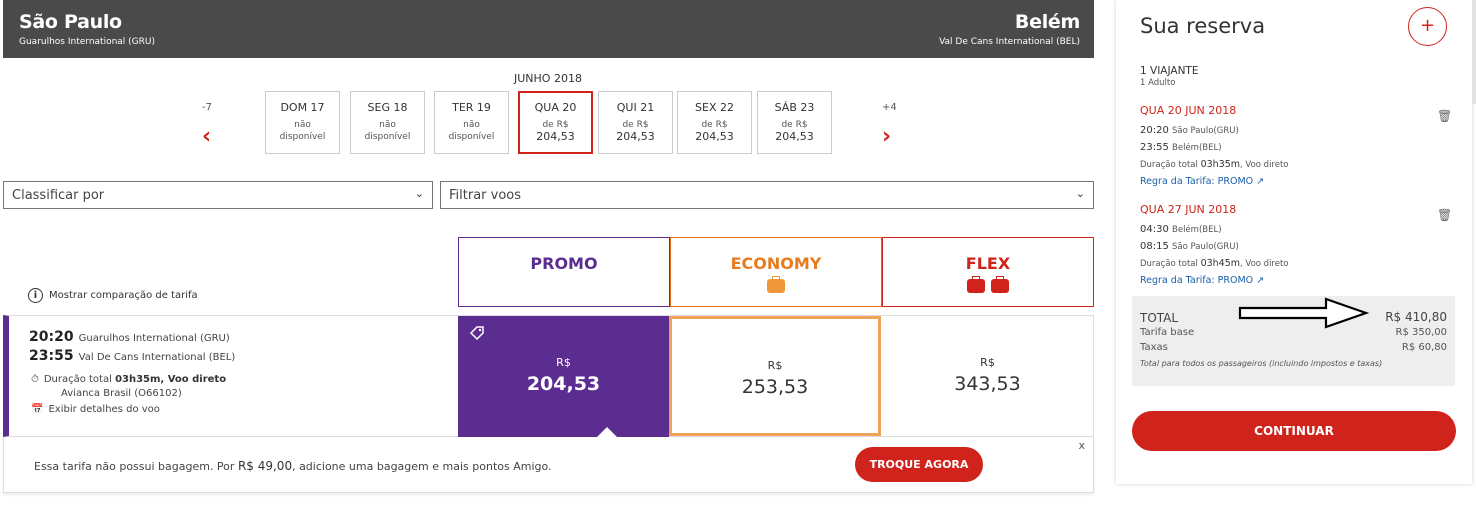 The width and height of the screenshot is (1476, 528). I want to click on fare-header-flex: FLEX, so click(988, 272).